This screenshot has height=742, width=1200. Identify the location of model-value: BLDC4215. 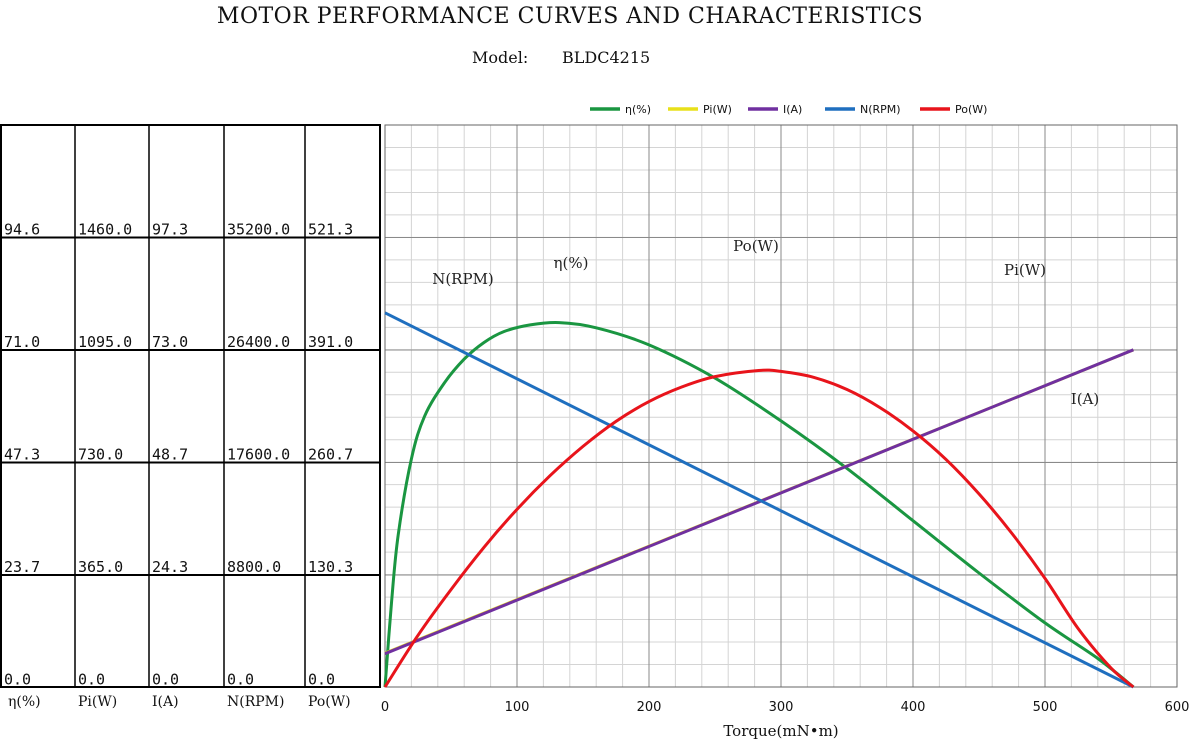
(606, 57).